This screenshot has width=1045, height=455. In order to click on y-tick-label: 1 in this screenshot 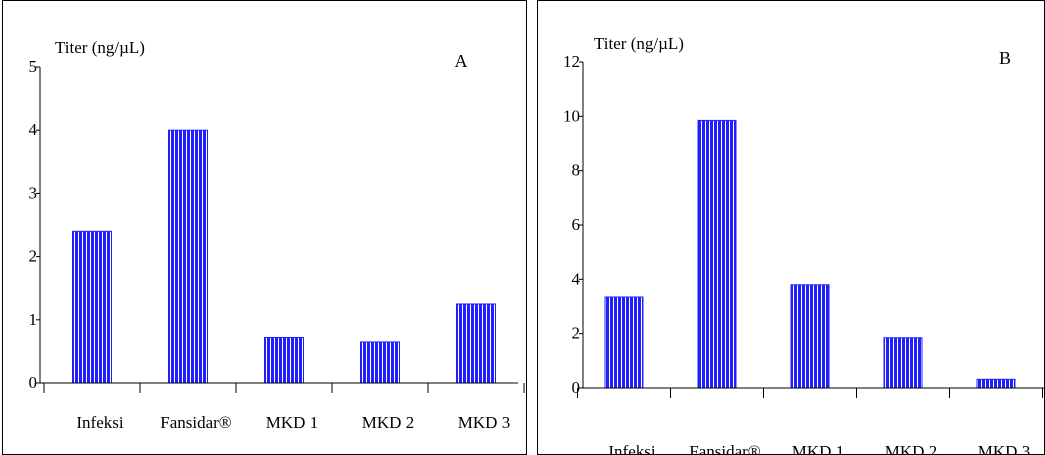, I will do `click(33, 319)`.